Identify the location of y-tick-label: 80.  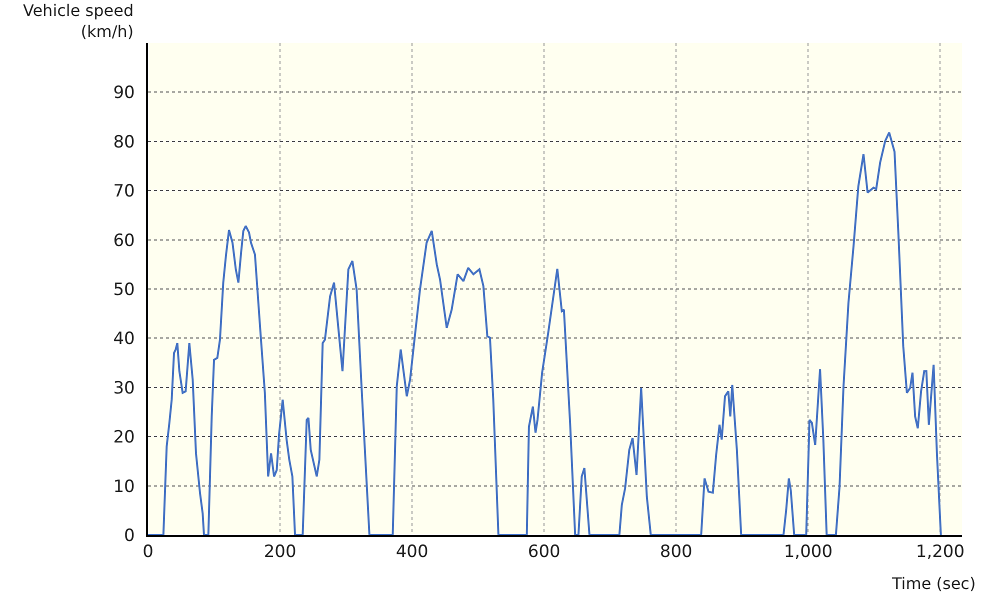
(124, 142).